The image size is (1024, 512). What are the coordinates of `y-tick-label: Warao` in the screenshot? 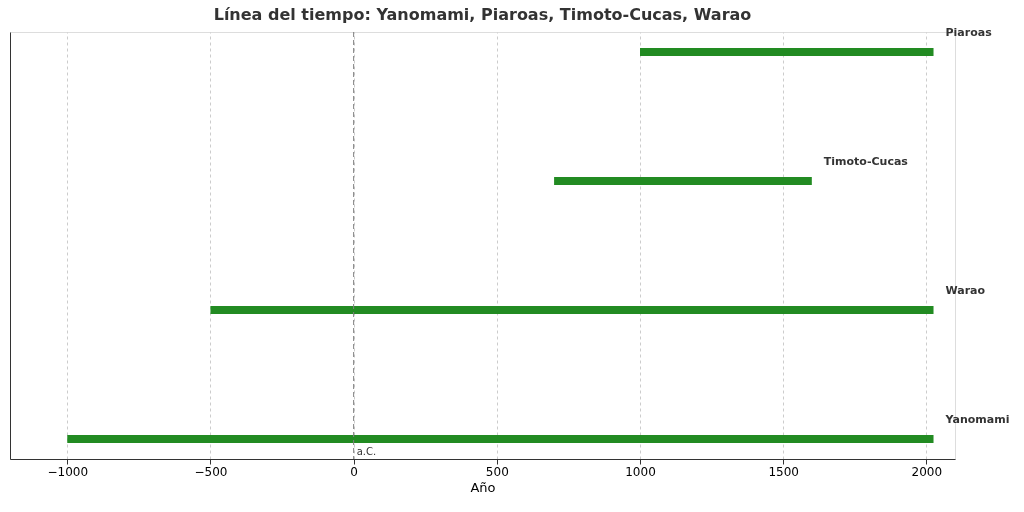 It's located at (965, 290).